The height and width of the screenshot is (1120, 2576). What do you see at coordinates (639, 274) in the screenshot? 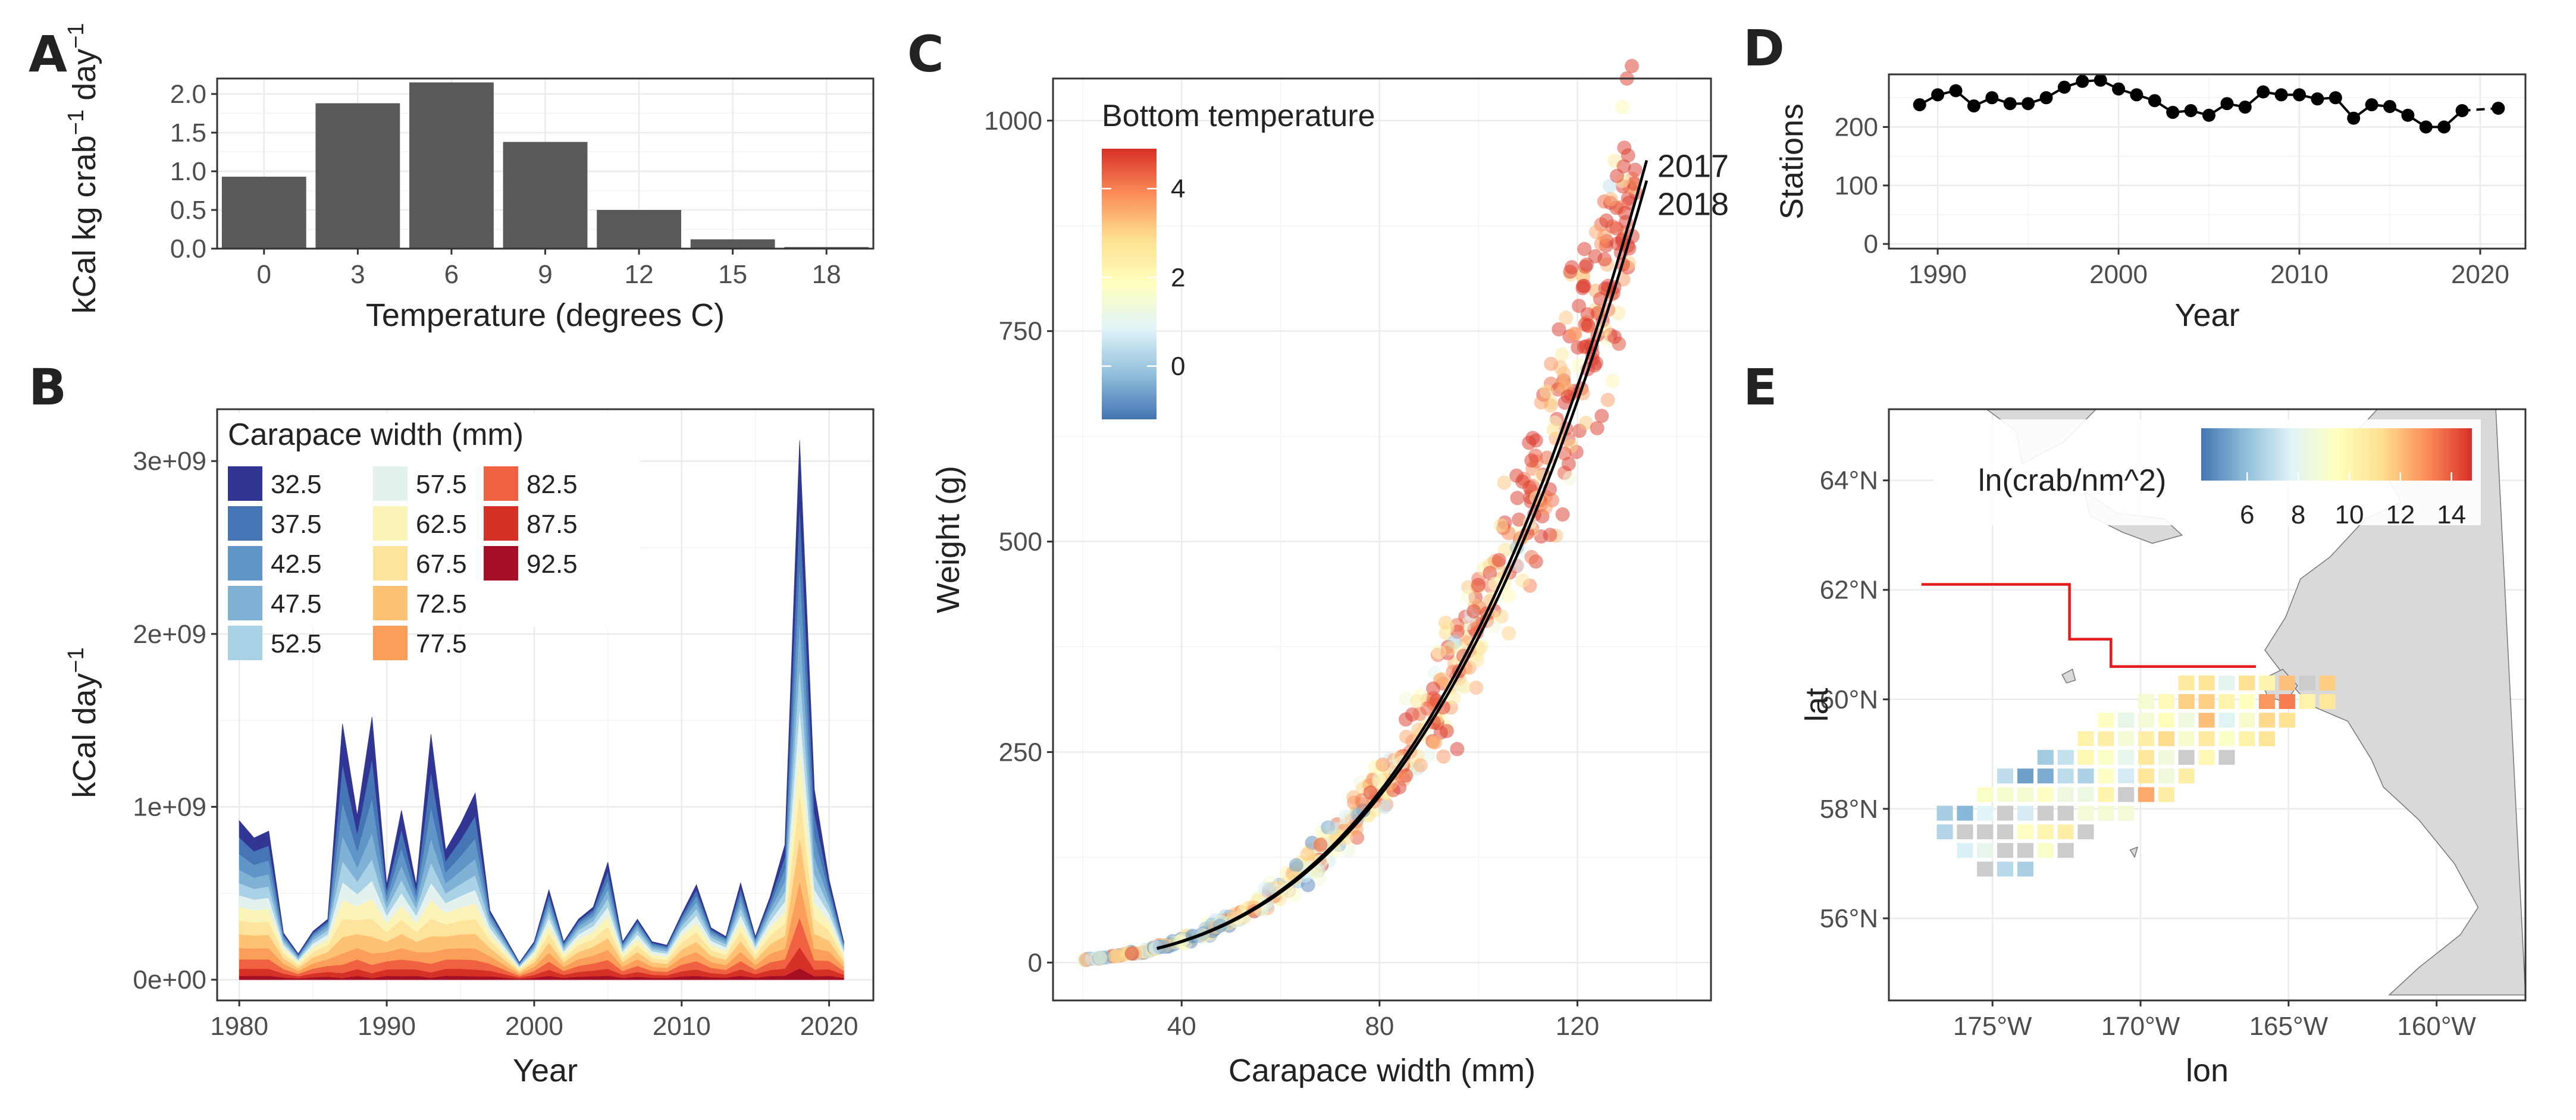
I see `x-tick-label: 12` at bounding box center [639, 274].